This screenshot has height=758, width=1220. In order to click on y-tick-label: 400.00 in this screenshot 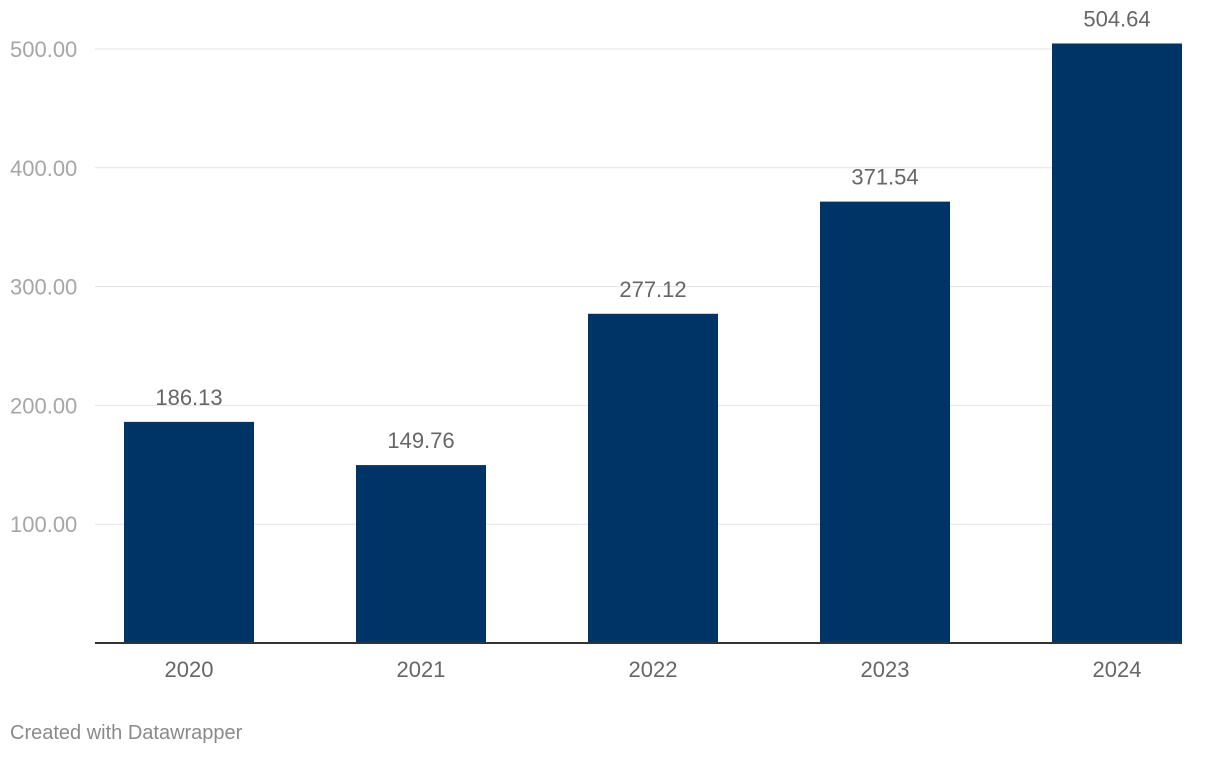, I will do `click(43, 168)`.